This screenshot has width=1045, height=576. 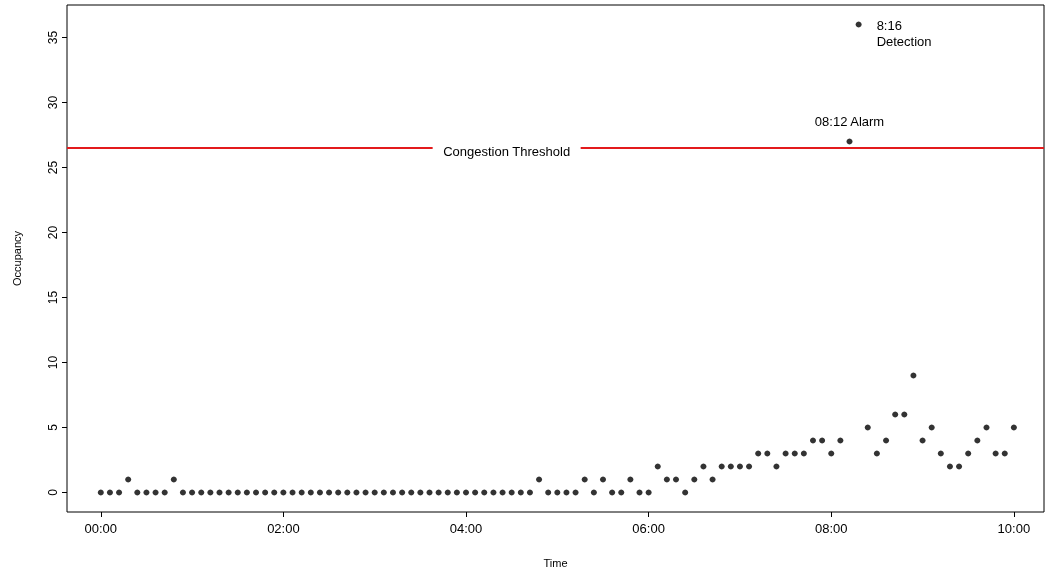 I want to click on ref-line-label: Congestion Threshold, so click(x=507, y=151).